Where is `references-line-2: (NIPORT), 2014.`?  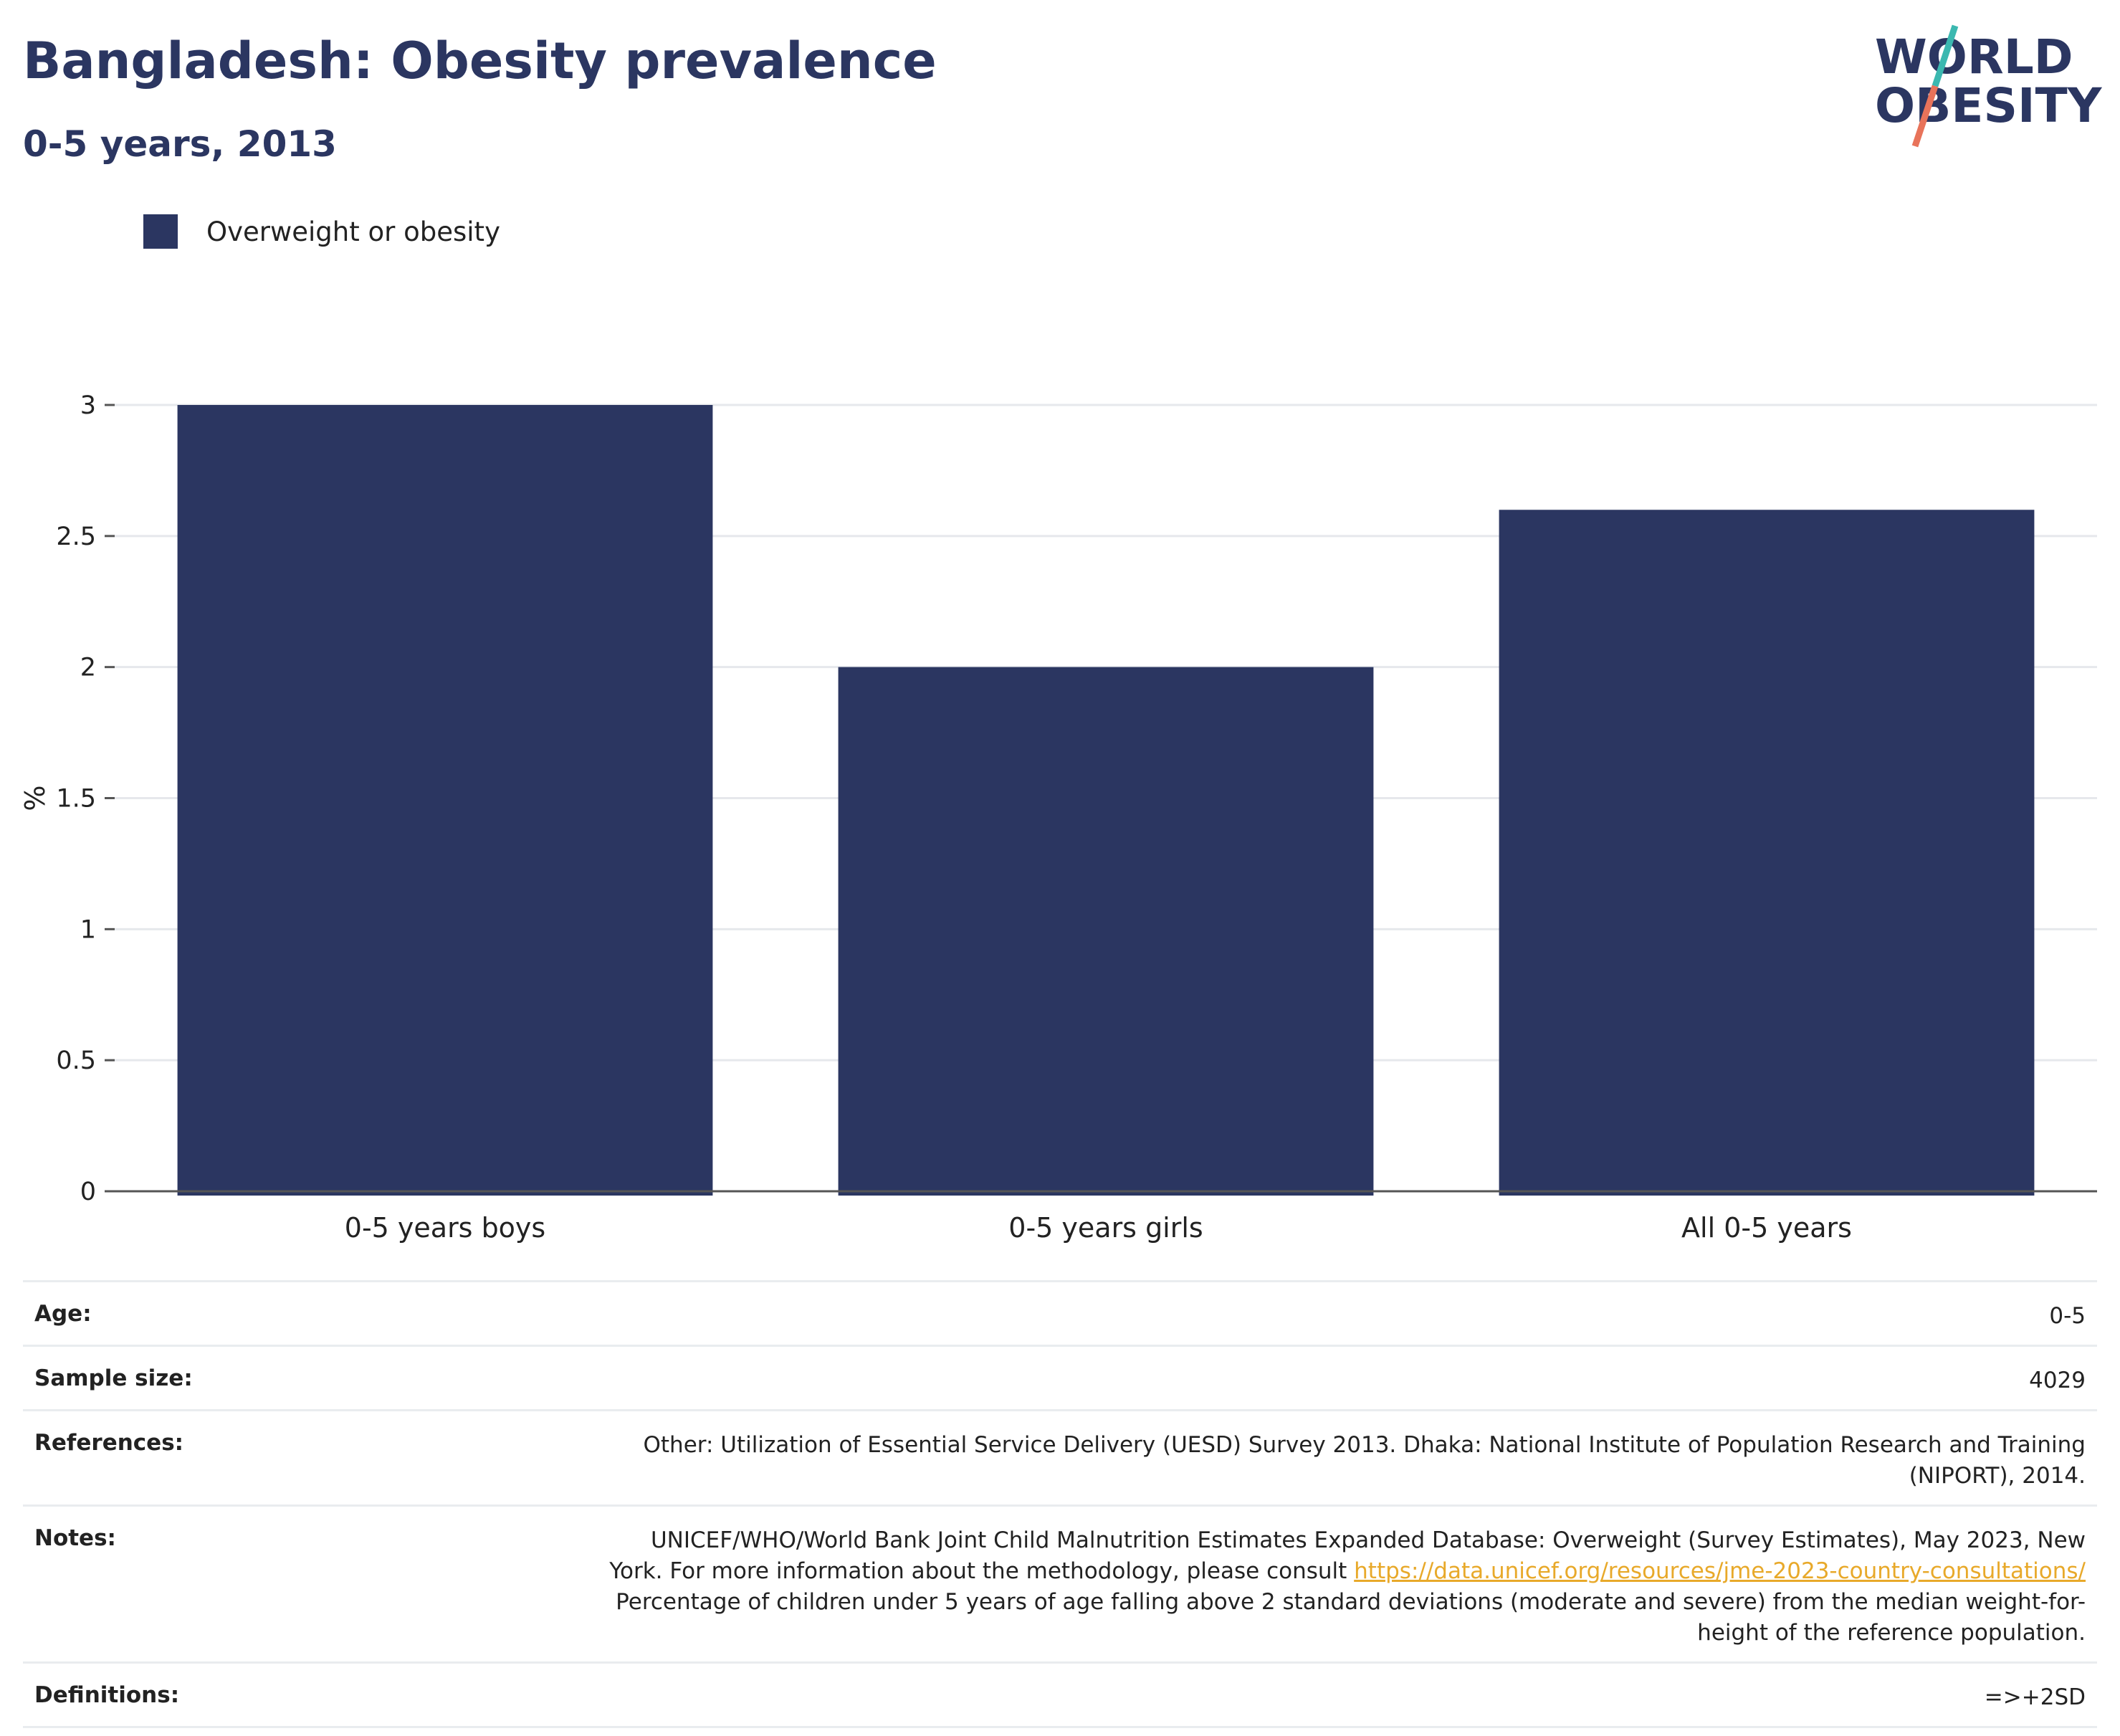 references-line-2: (NIPORT), 2014. is located at coordinates (1998, 1476).